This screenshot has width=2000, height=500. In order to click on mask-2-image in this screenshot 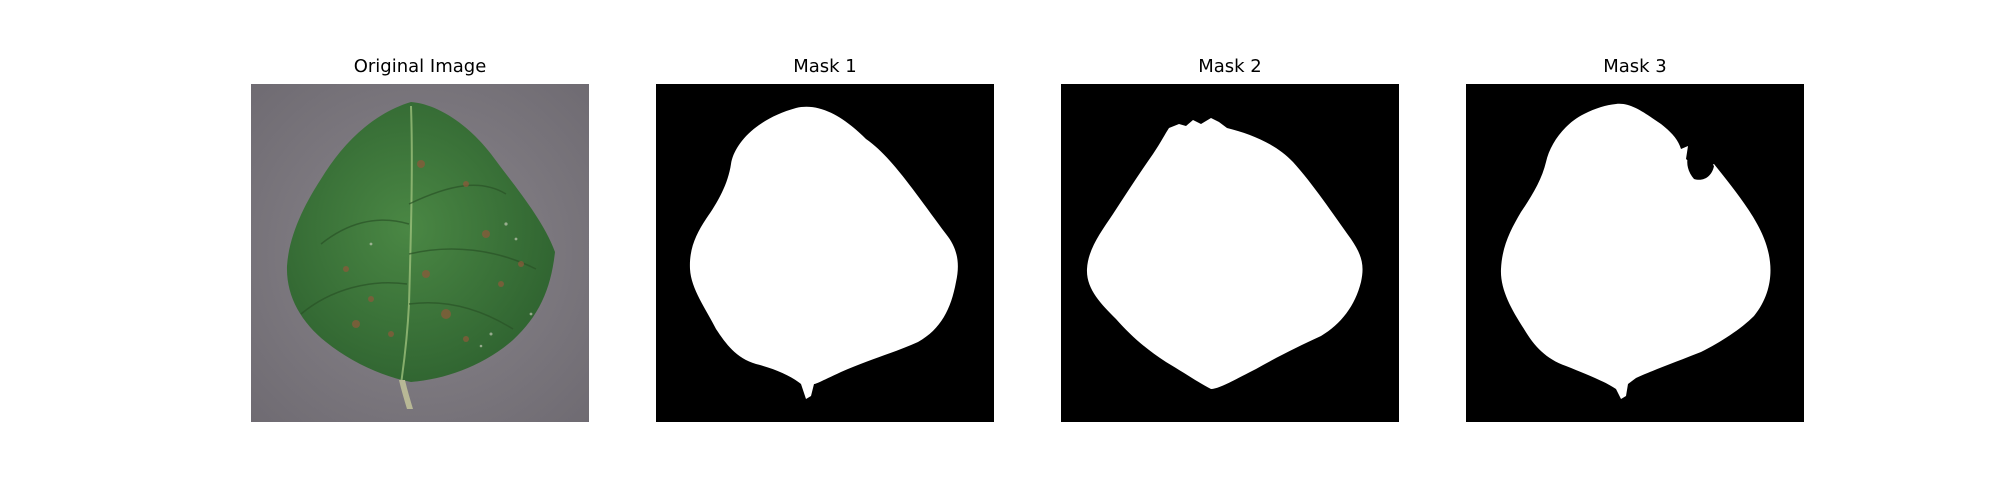, I will do `click(1230, 253)`.